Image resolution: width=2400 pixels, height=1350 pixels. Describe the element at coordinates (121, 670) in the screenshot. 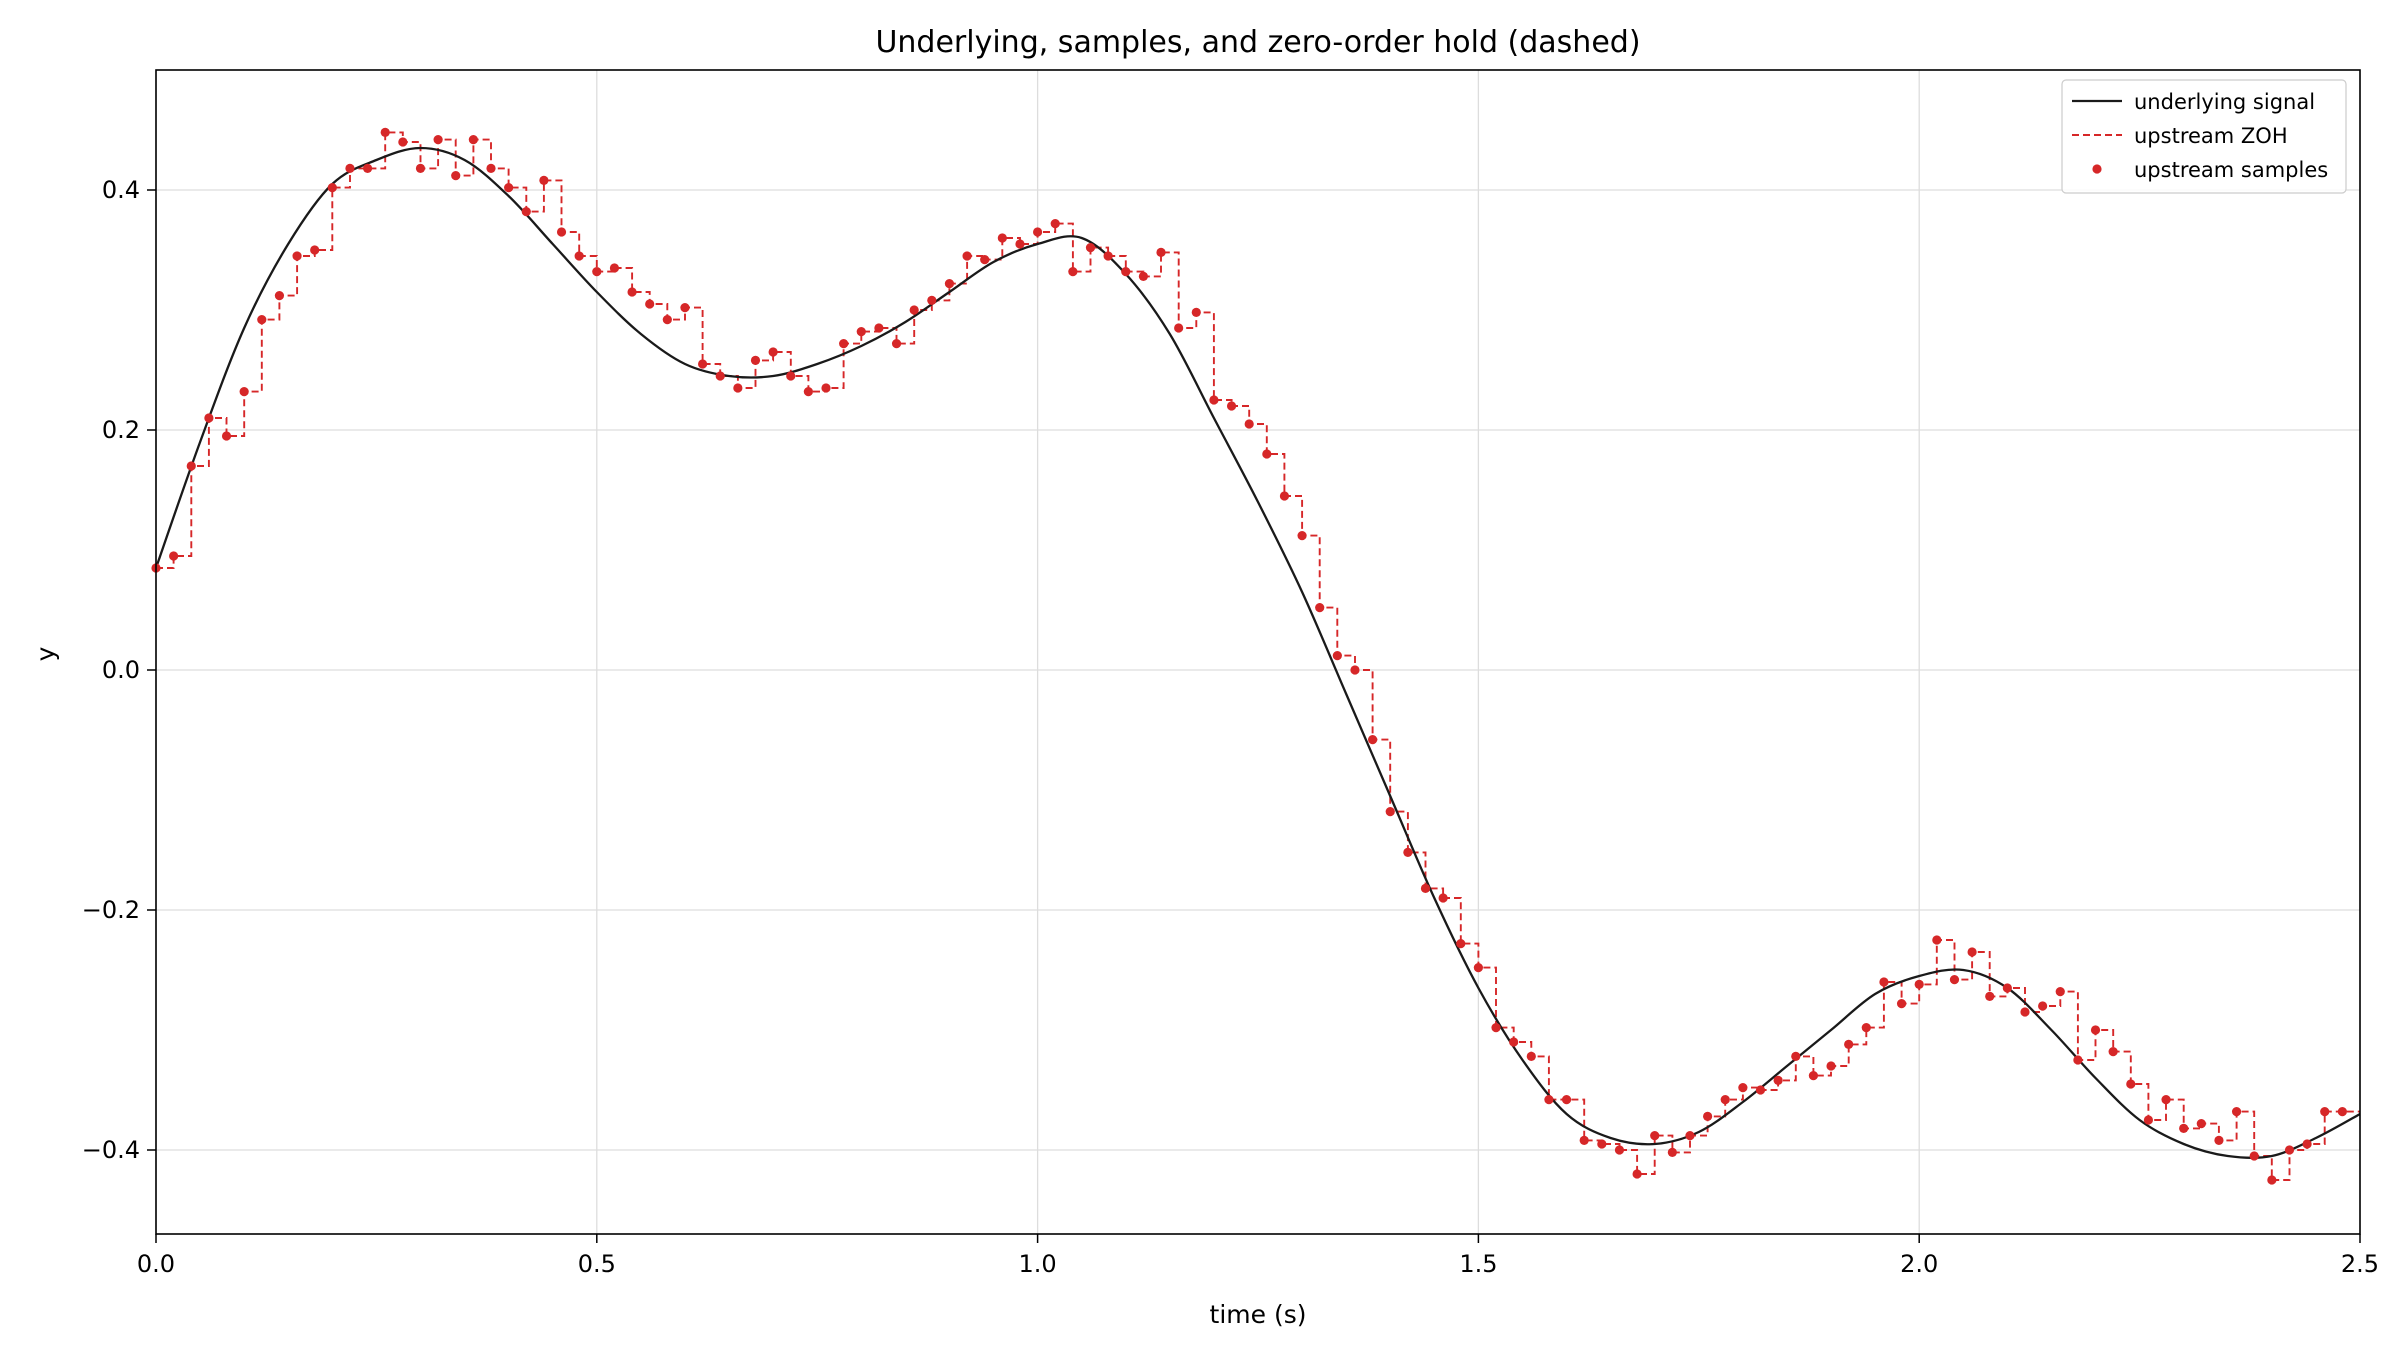

I see `y-tick-label: 0.0` at that location.